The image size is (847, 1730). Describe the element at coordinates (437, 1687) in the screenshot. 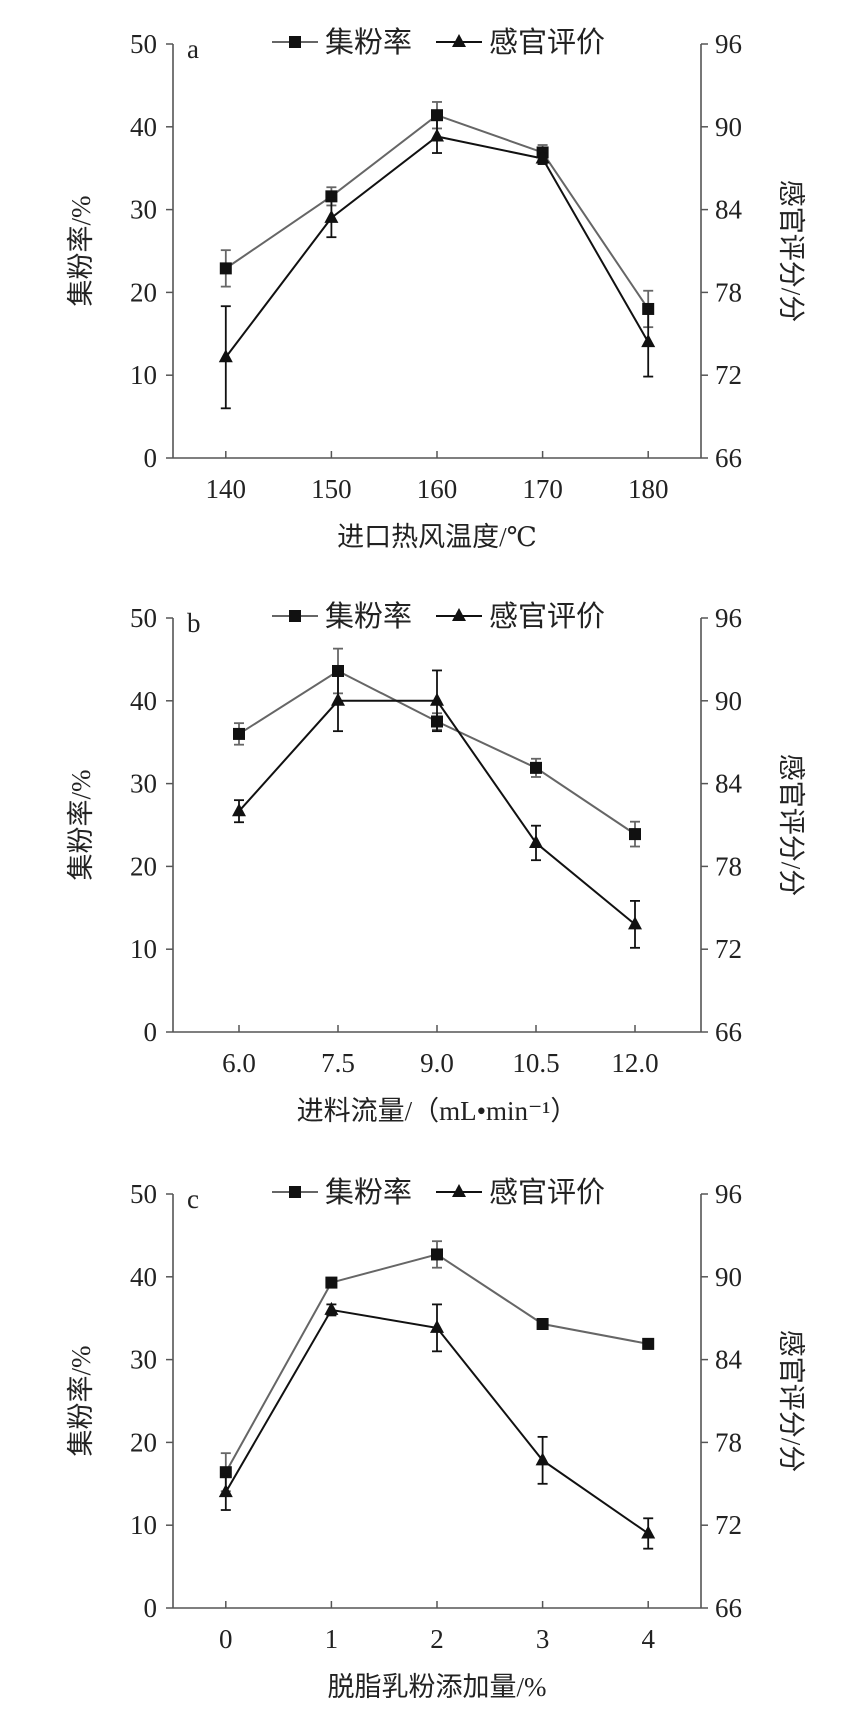

I see `x-axis-label: 脱脂乳粉添加量/%` at that location.